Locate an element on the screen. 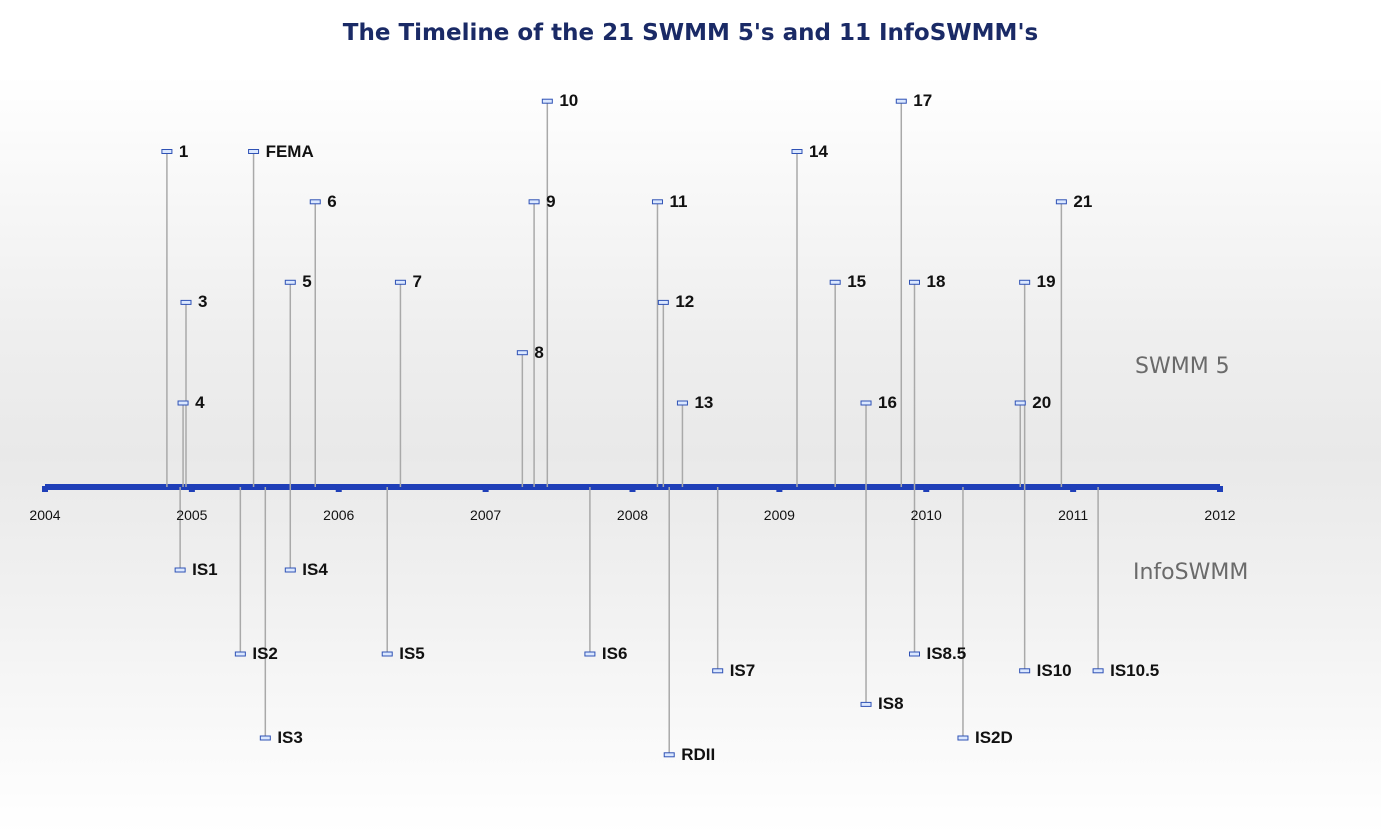 This screenshot has width=1381, height=834. year-label: 2007 is located at coordinates (486, 515).